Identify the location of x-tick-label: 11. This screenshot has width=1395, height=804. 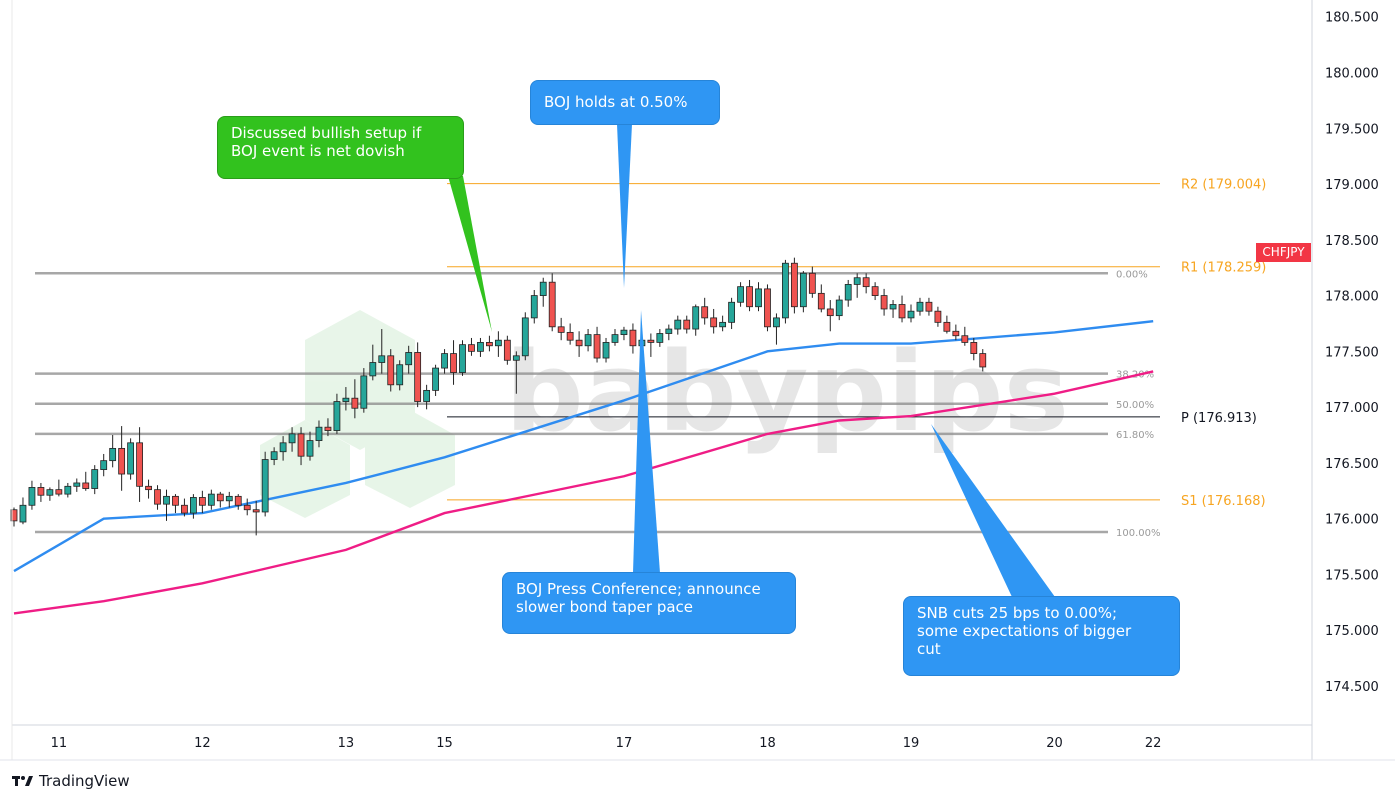
(59, 743).